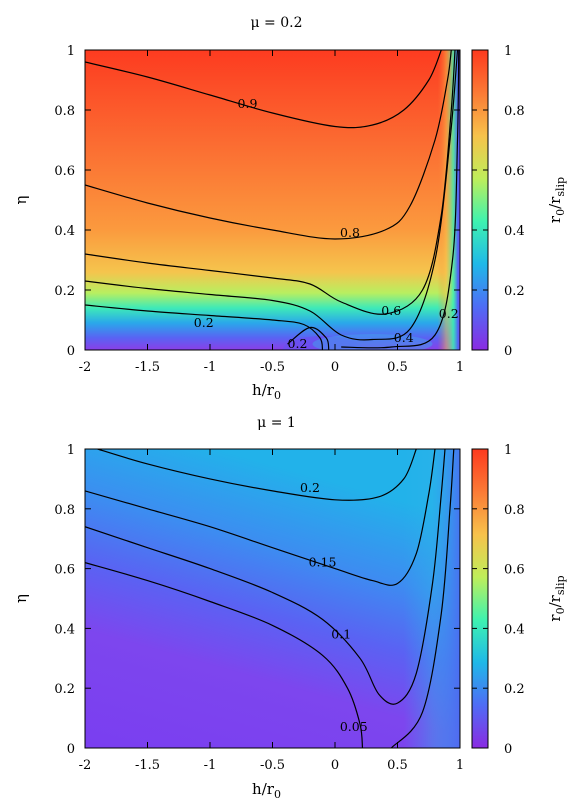 The width and height of the screenshot is (571, 811). What do you see at coordinates (391, 310) in the screenshot?
I see `contour-label: 0.6` at bounding box center [391, 310].